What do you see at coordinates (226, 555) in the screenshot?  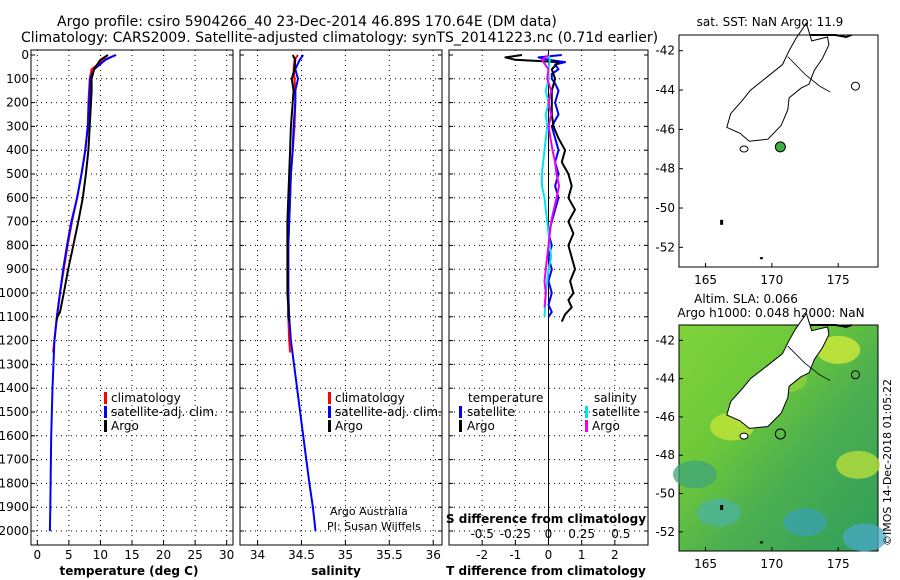 I see `x-tick-label: 30` at bounding box center [226, 555].